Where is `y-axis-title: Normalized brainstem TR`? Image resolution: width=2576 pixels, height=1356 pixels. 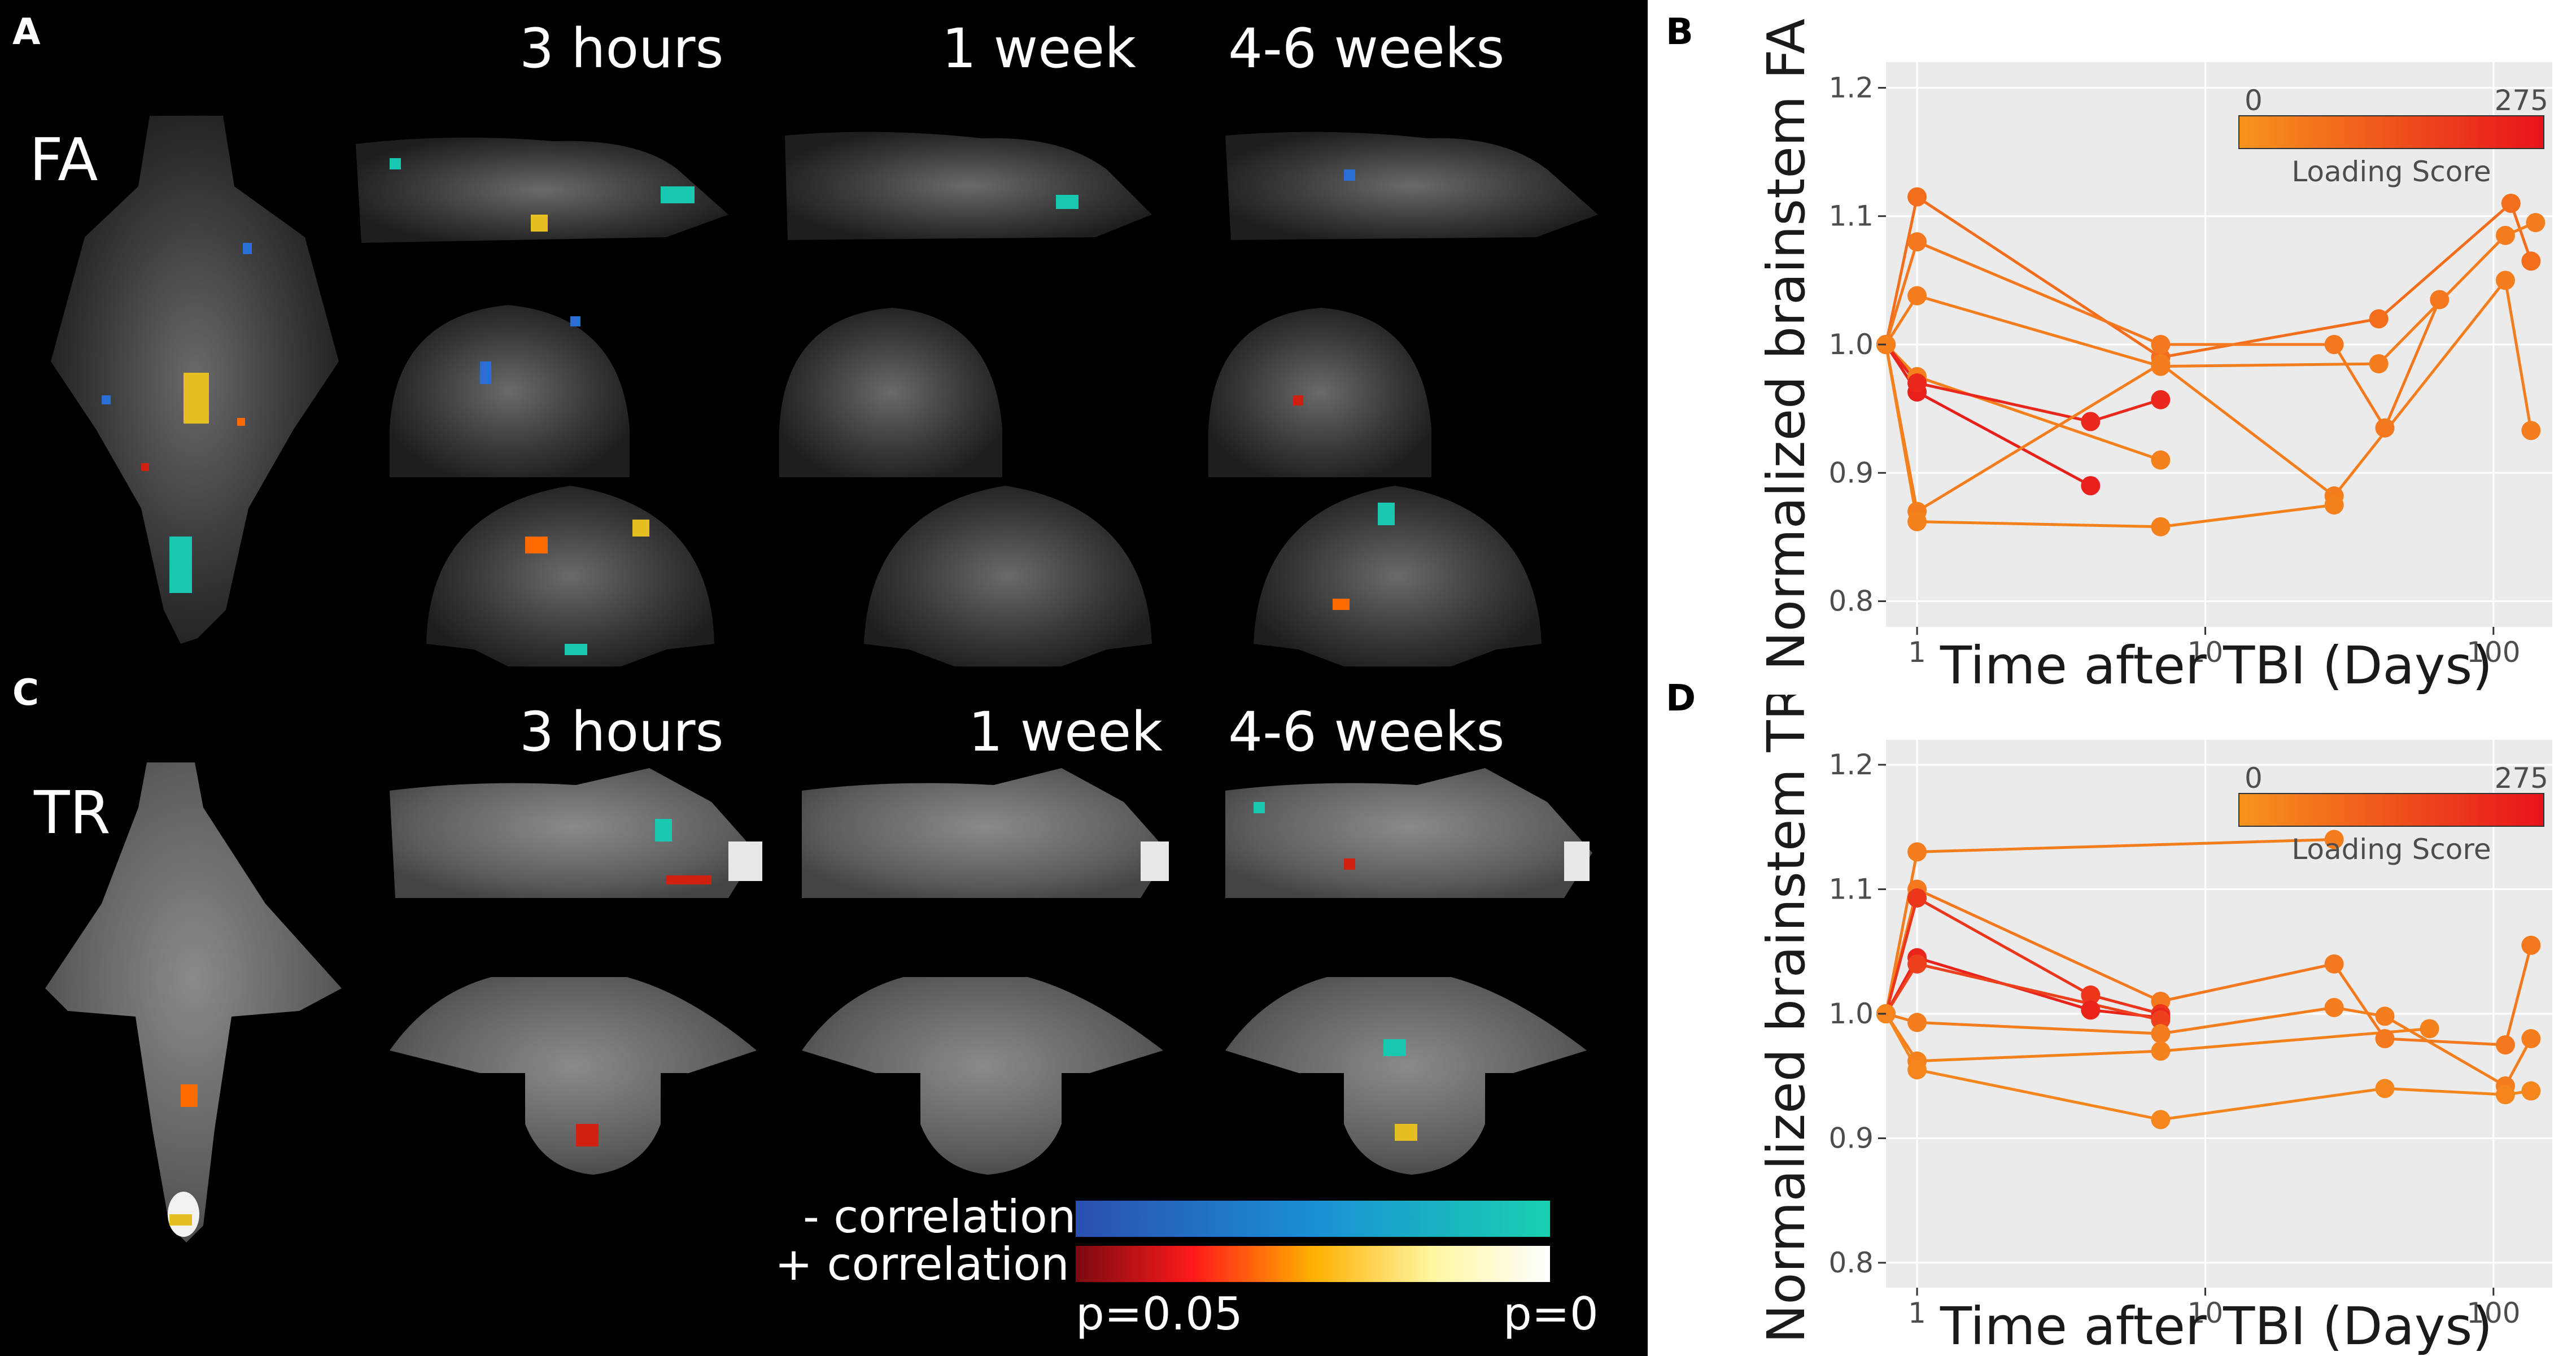 y-axis-title: Normalized brainstem TR is located at coordinates (1787, 1019).